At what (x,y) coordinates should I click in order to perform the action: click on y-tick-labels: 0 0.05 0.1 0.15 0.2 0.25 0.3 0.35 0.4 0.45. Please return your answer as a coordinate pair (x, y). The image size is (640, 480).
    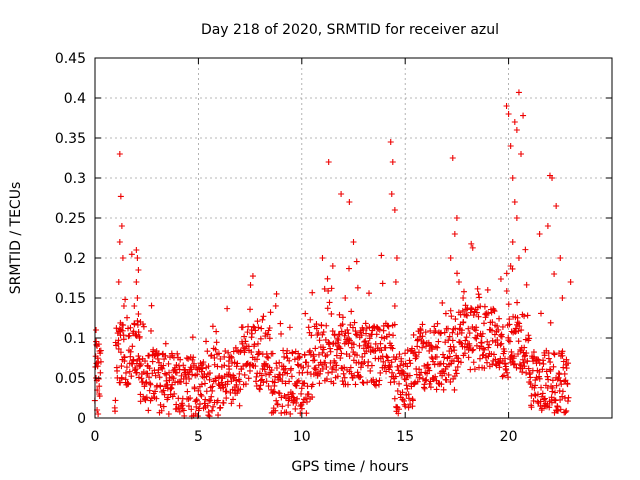
    Looking at the image, I should click on (70, 239).